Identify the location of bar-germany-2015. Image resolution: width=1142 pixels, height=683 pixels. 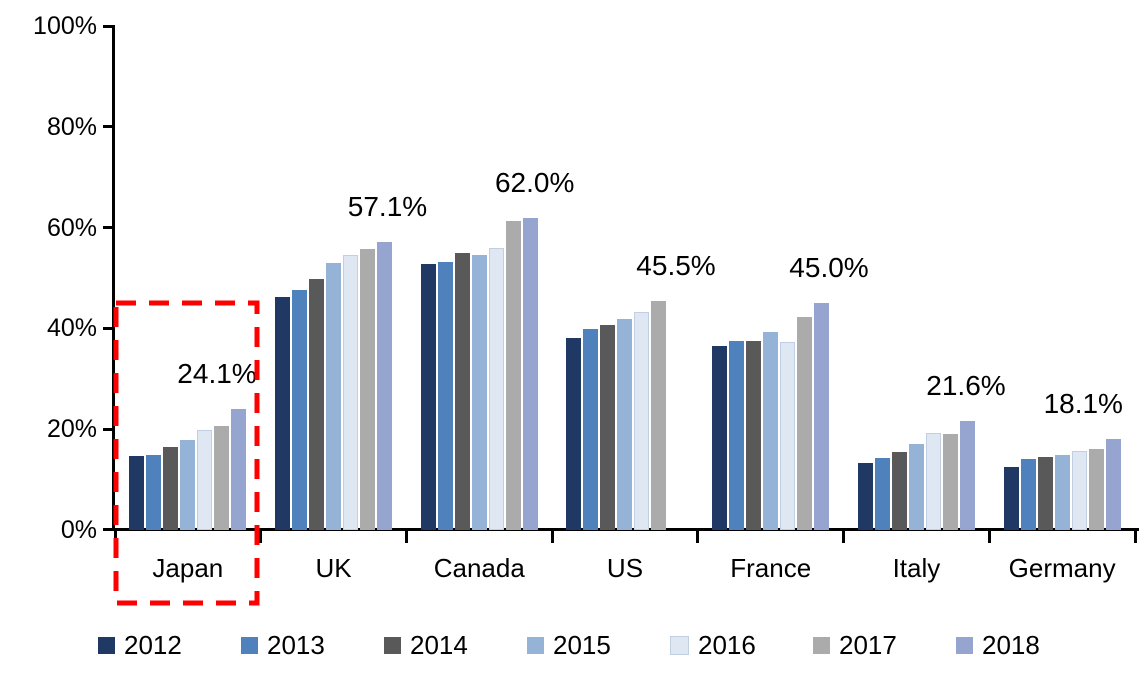
(1062, 492).